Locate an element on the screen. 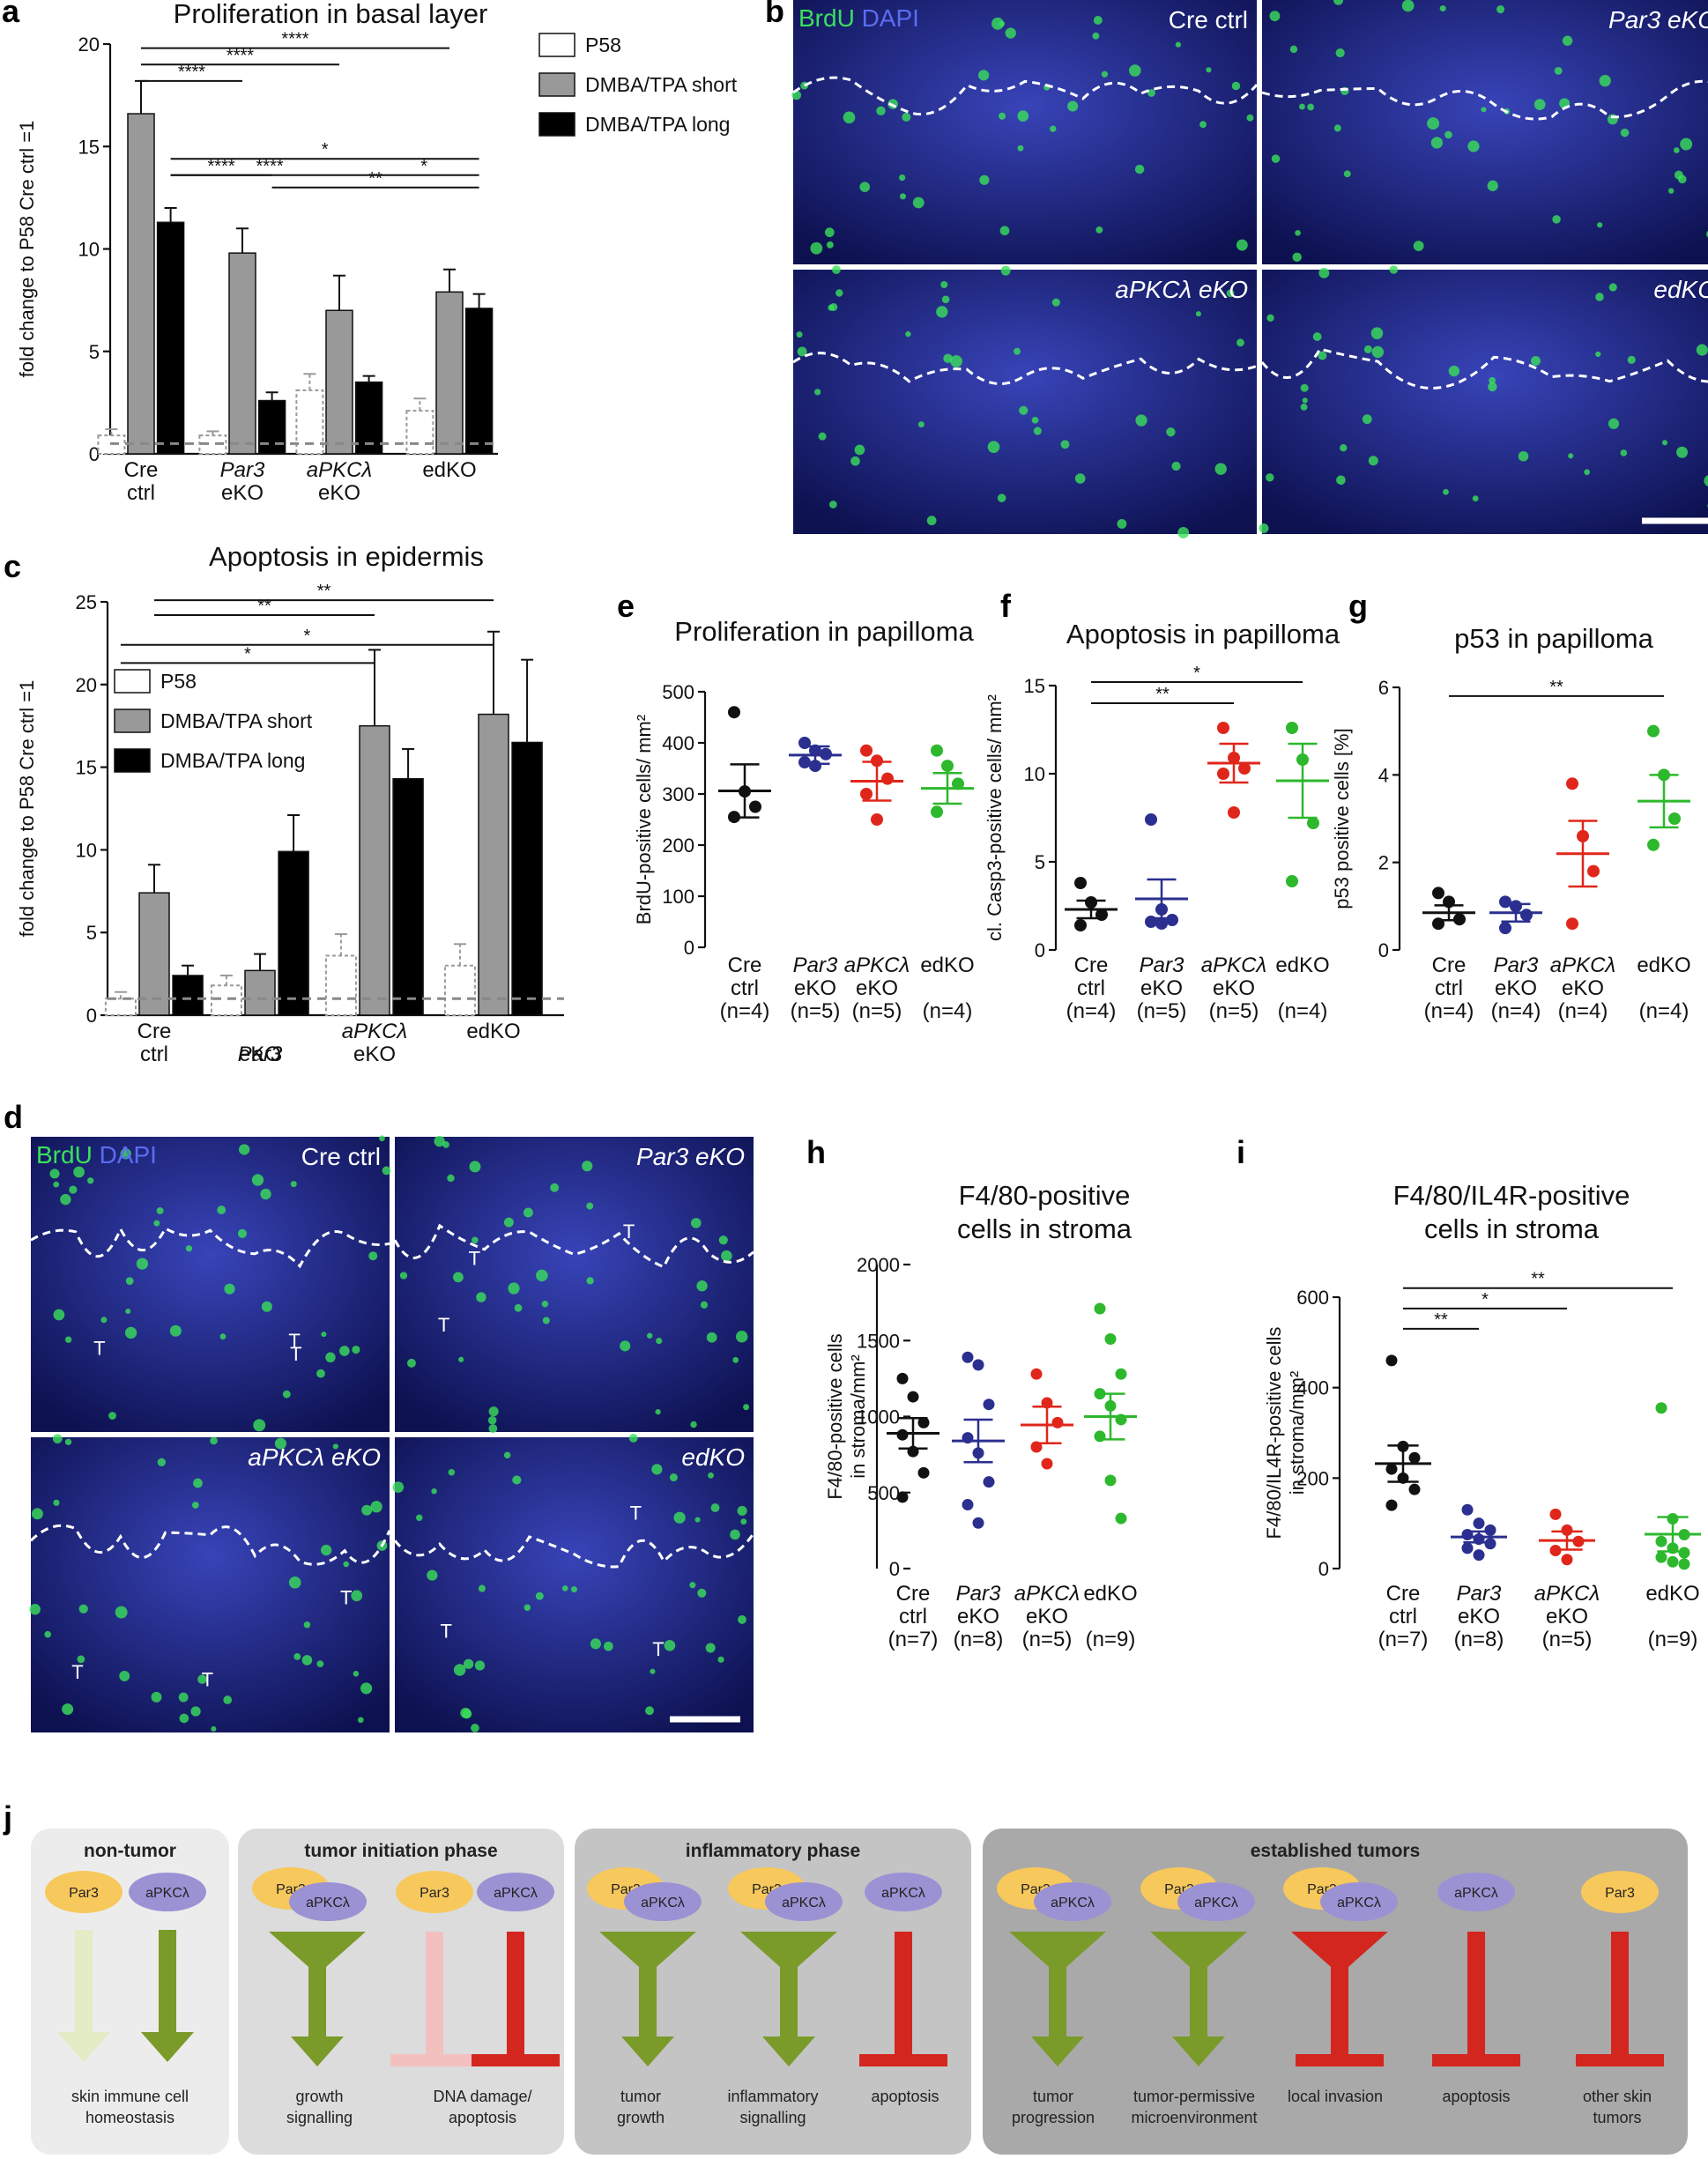  genotype-label: Par3 eKO is located at coordinates (1658, 19).